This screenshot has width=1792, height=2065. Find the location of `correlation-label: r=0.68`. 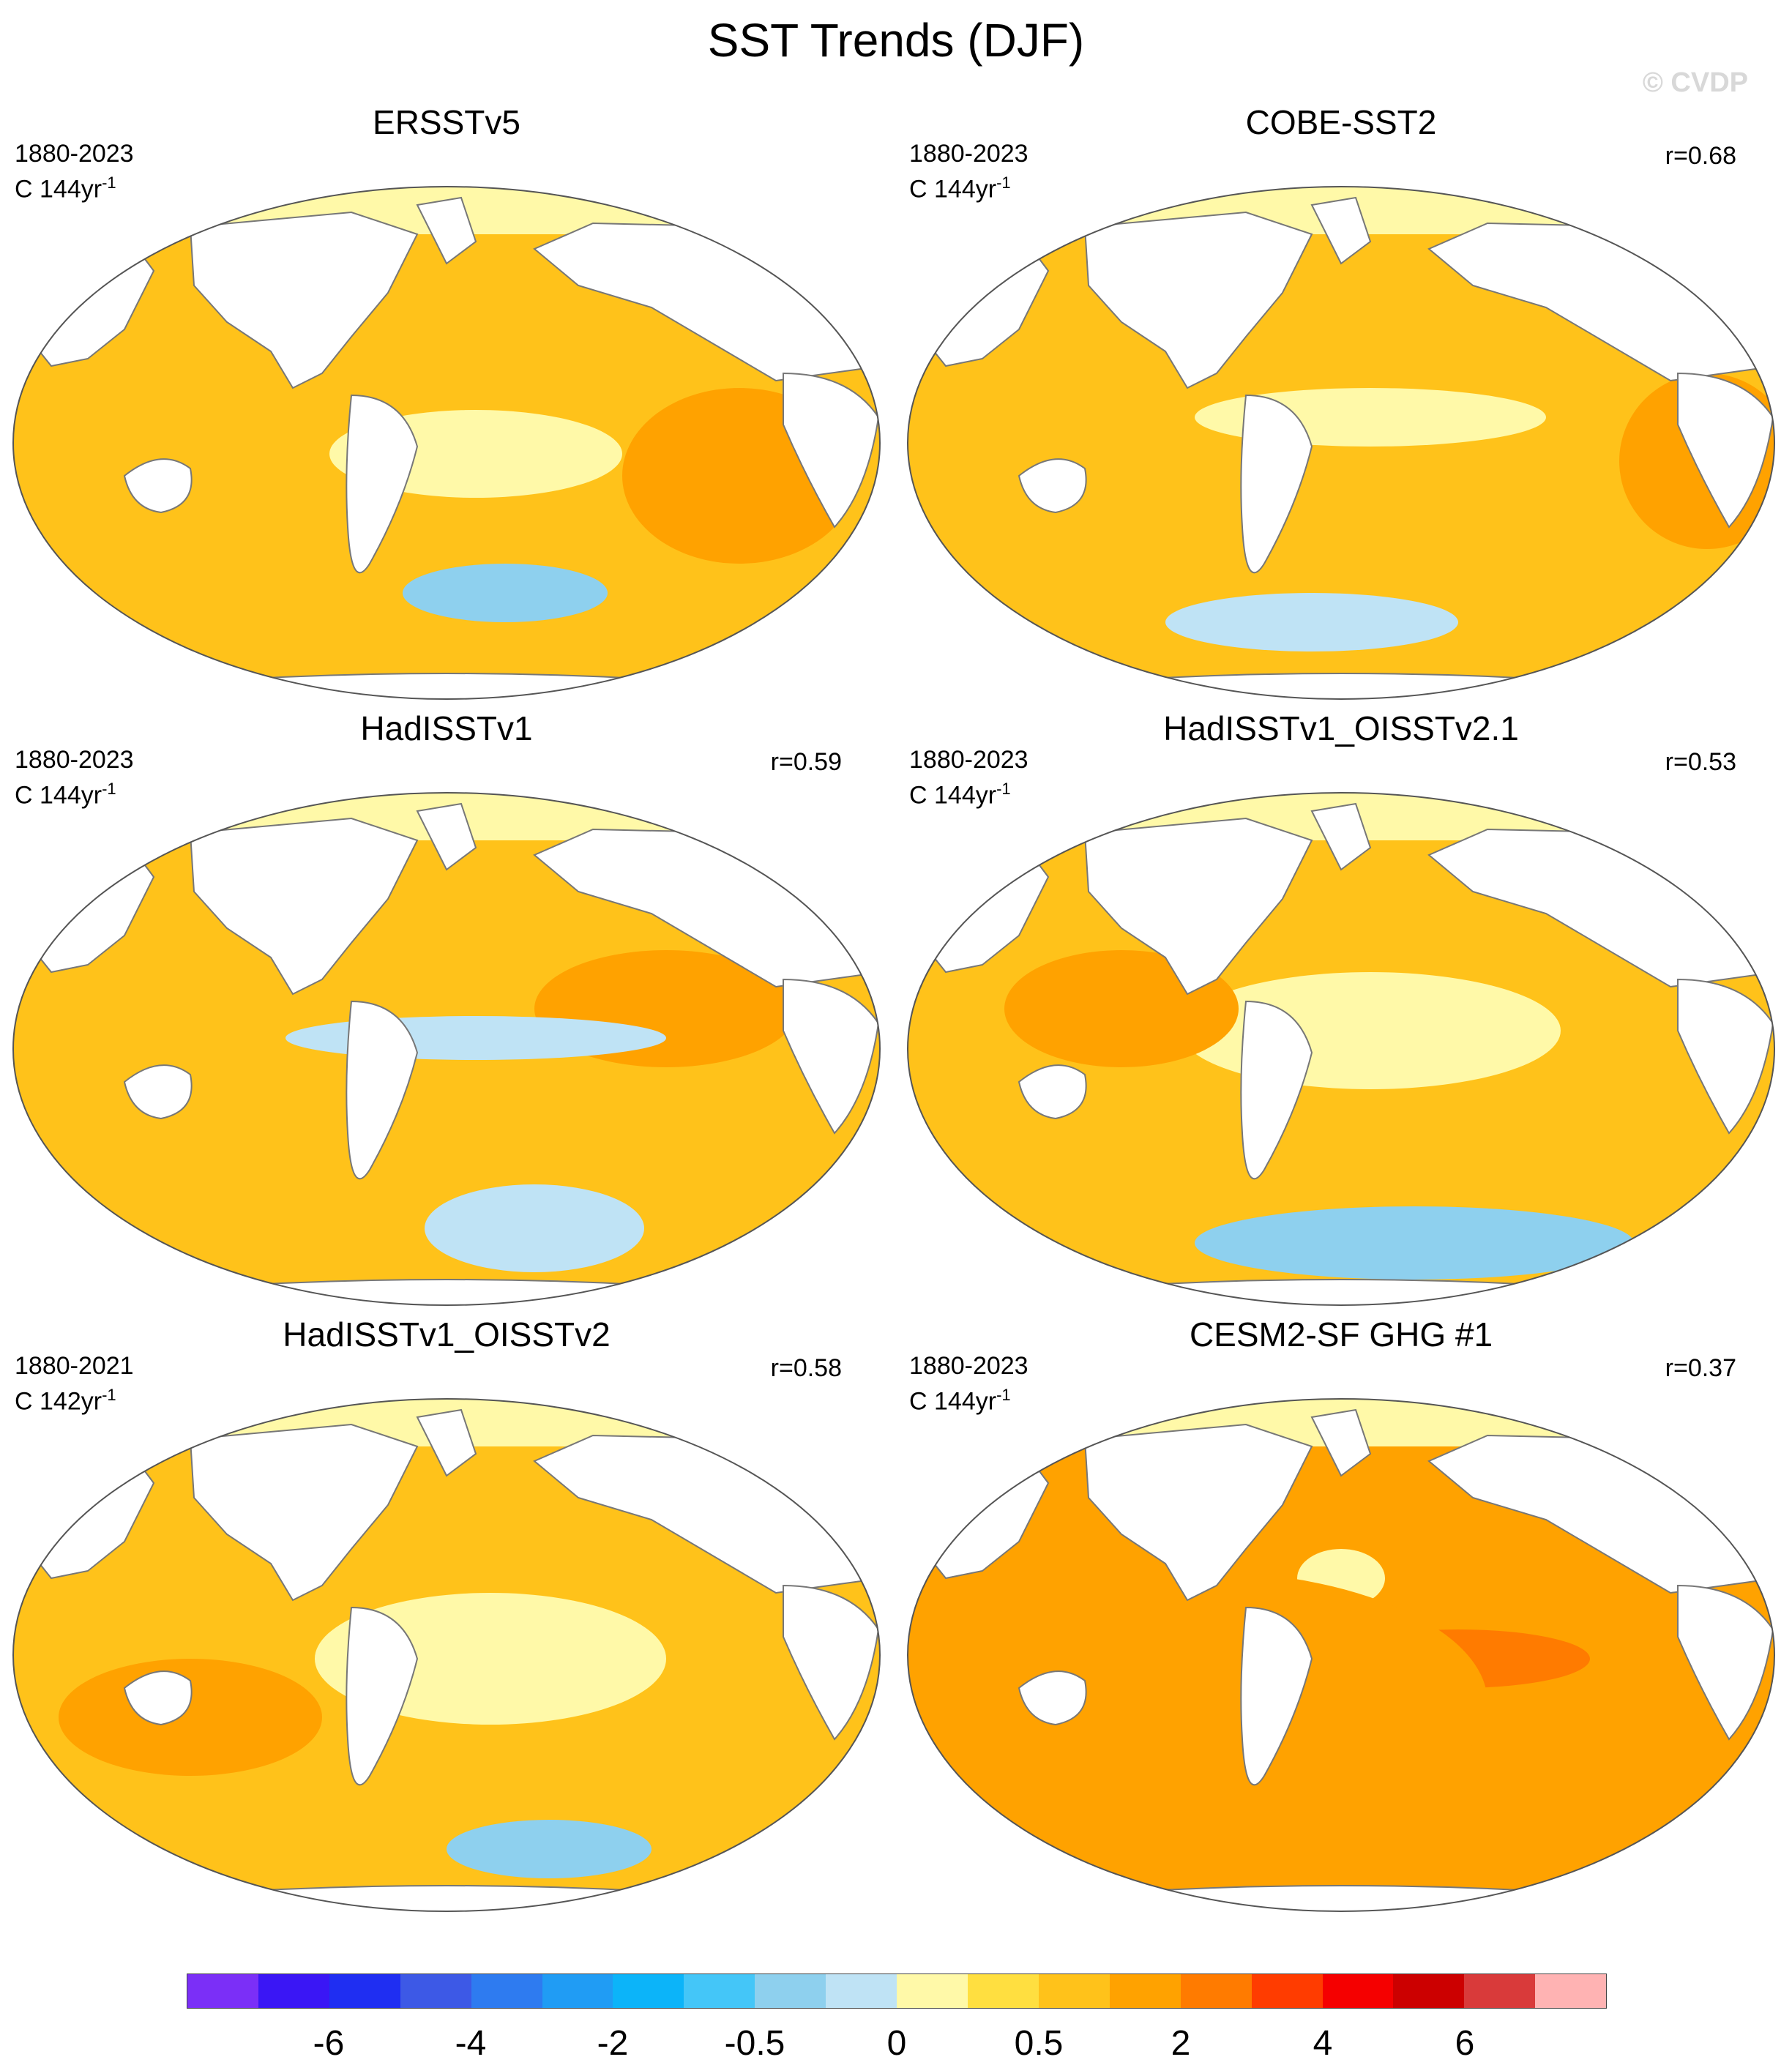

correlation-label: r=0.68 is located at coordinates (1700, 156).